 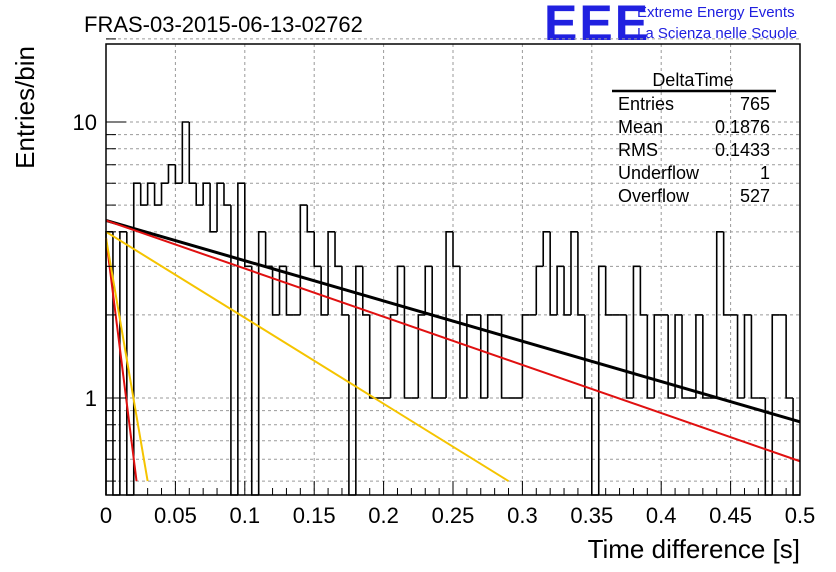 I want to click on y-axis-title: Entries/bin, so click(x=25, y=107).